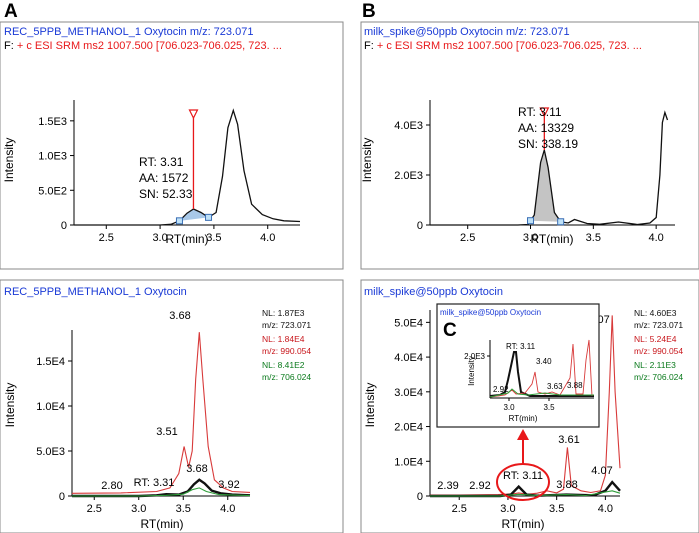 The image size is (699, 533). I want to click on lower-left-peak-label-black: 3.68, so click(196, 469).